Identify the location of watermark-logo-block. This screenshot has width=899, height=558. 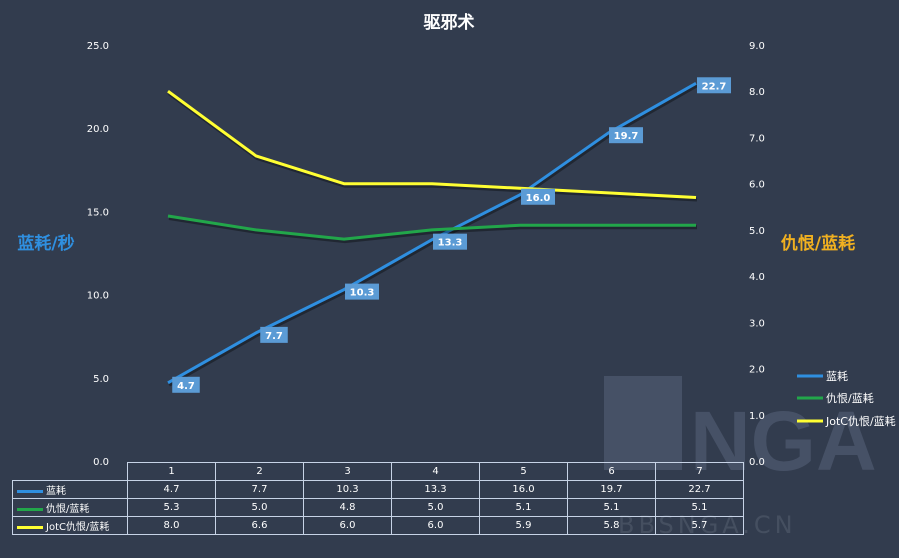
(643, 423).